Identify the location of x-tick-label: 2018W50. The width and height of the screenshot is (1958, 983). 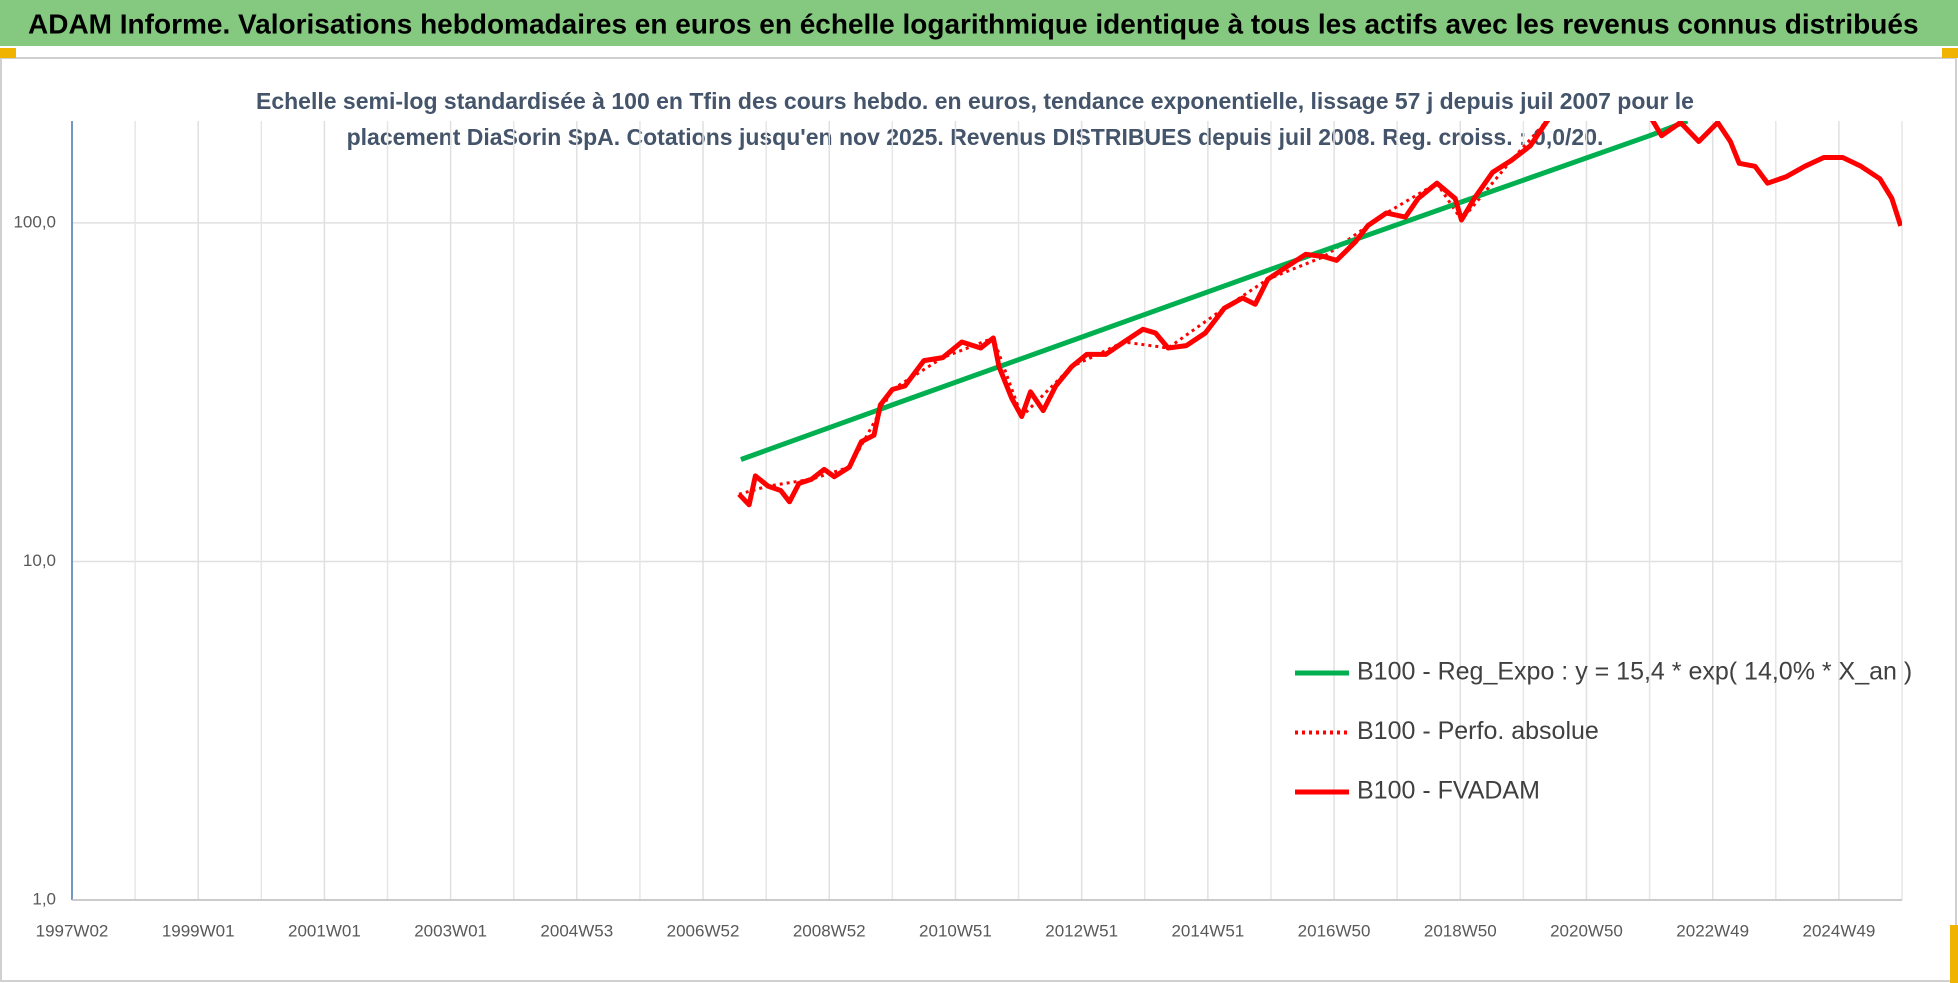
(1460, 930).